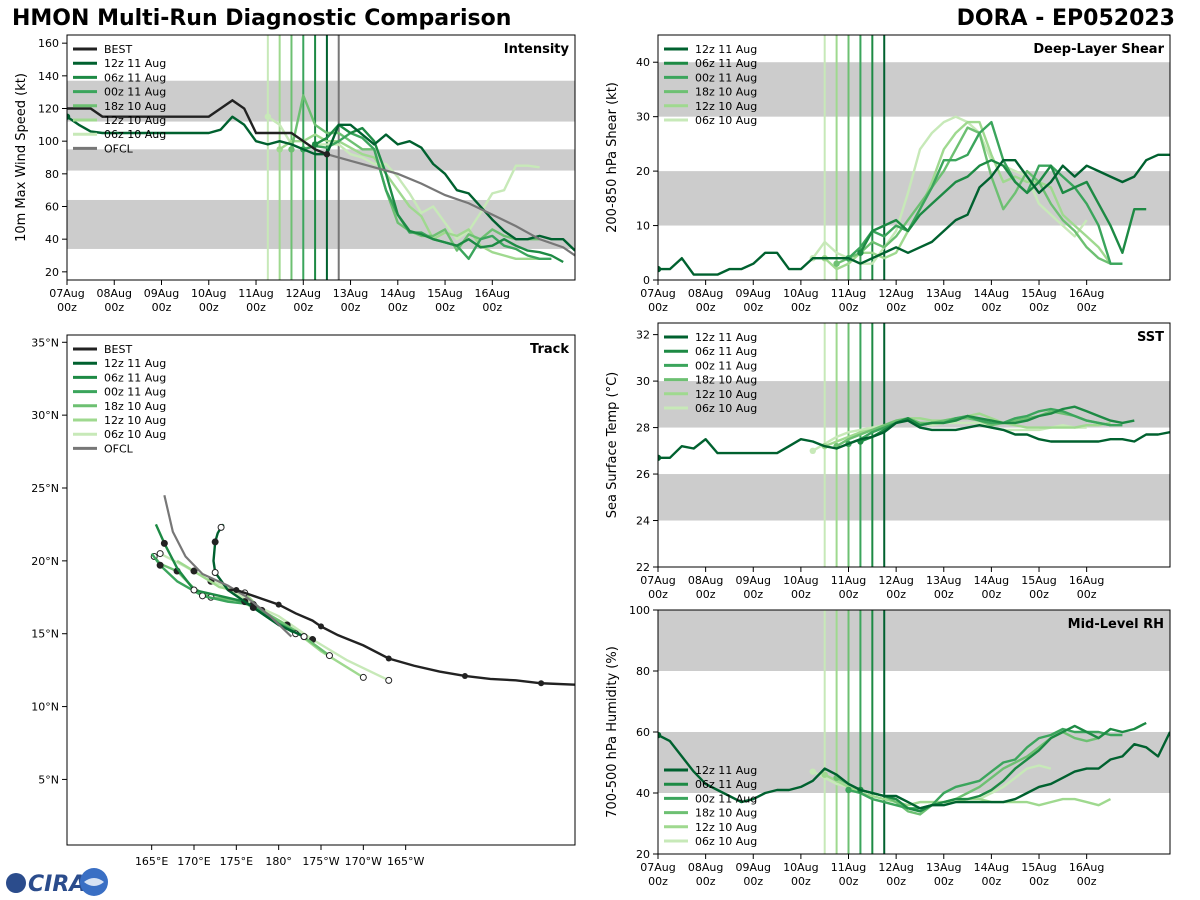 The width and height of the screenshot is (1200, 900). Describe the element at coordinates (1065, 18) in the screenshot. I see `storm-title: DORA - EP052023` at that location.